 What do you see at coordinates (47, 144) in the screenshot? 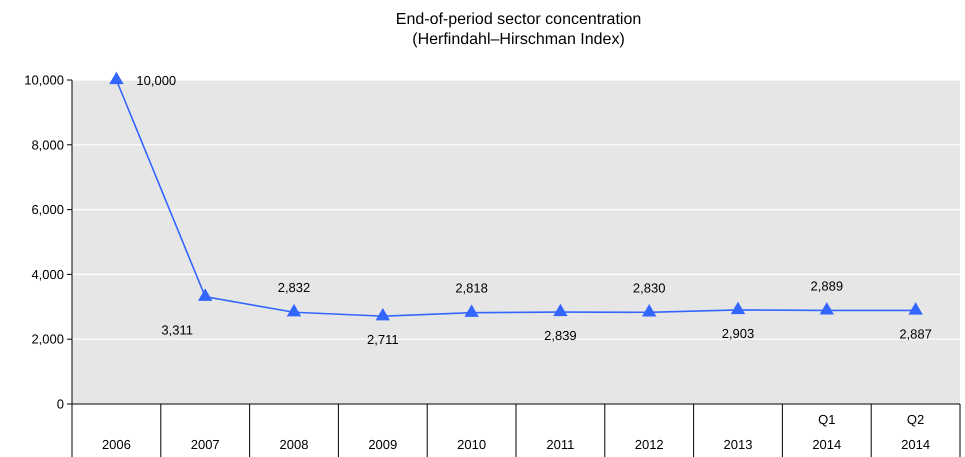
I see `y-tick-label: 8,000` at bounding box center [47, 144].